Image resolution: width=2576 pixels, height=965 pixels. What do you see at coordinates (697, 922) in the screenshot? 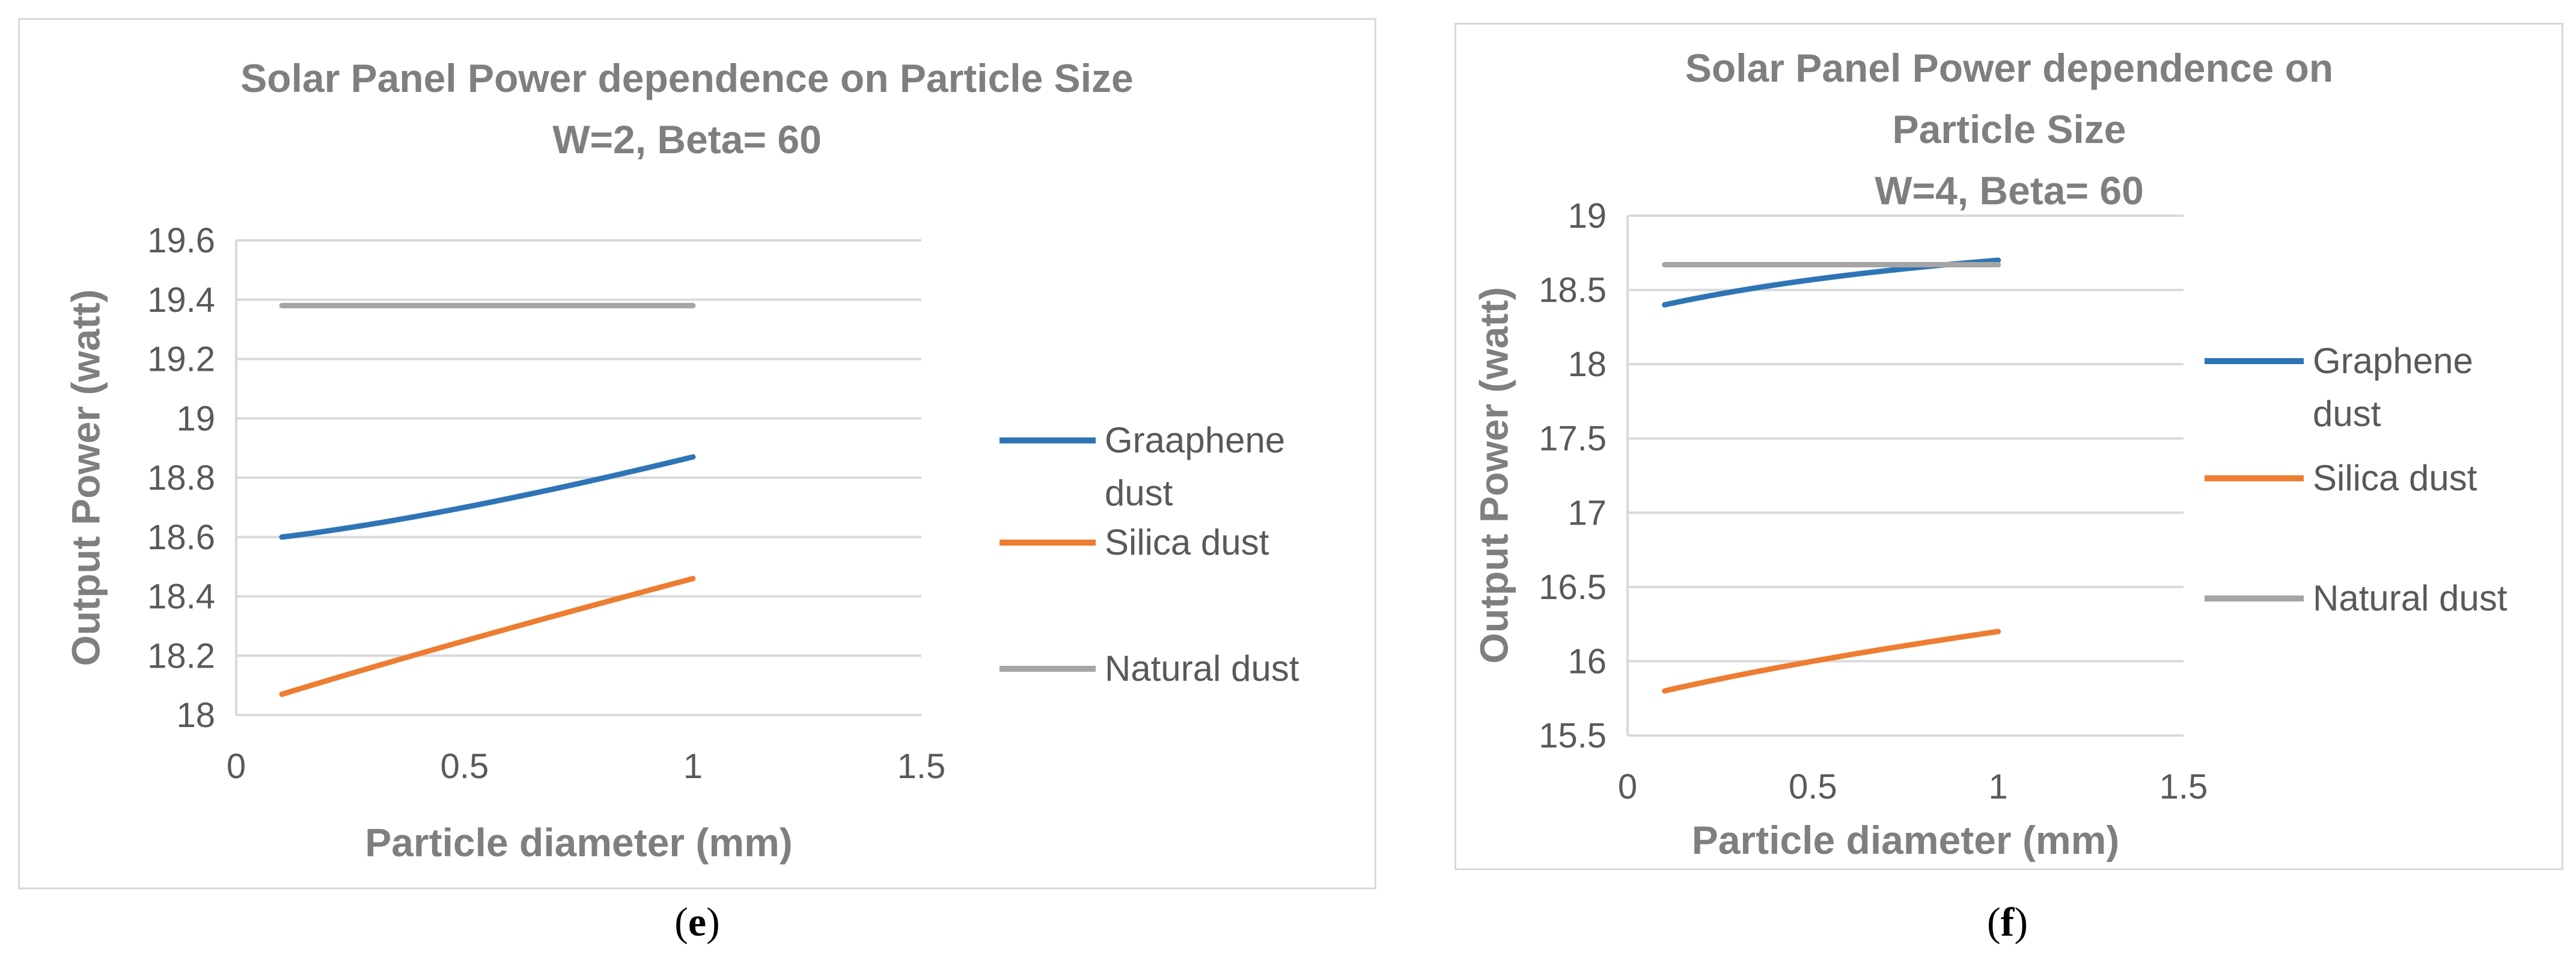
I see `subfigure-label-e: (e)` at bounding box center [697, 922].